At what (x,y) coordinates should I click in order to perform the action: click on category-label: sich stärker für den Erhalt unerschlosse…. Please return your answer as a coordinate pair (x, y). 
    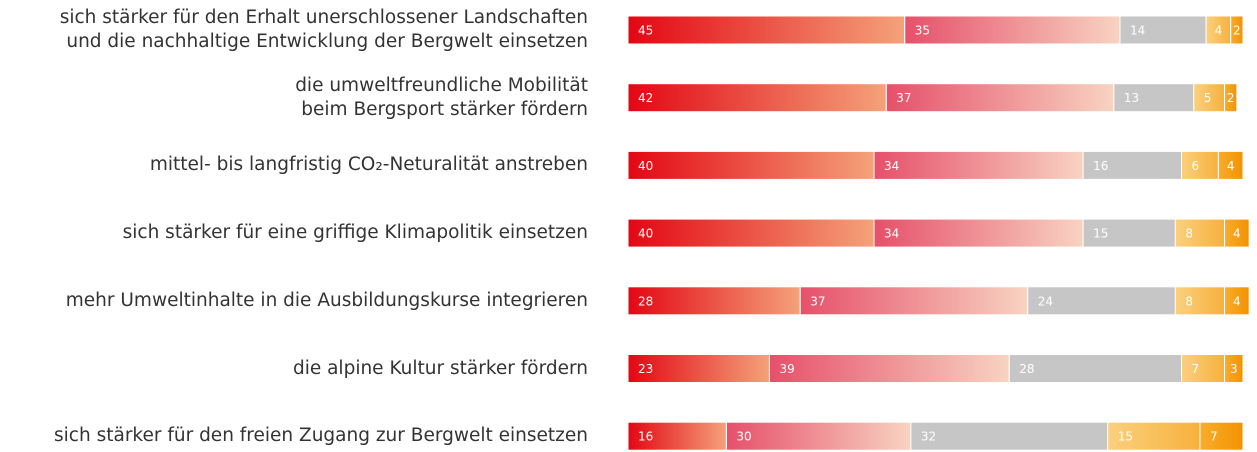
    Looking at the image, I should click on (323, 29).